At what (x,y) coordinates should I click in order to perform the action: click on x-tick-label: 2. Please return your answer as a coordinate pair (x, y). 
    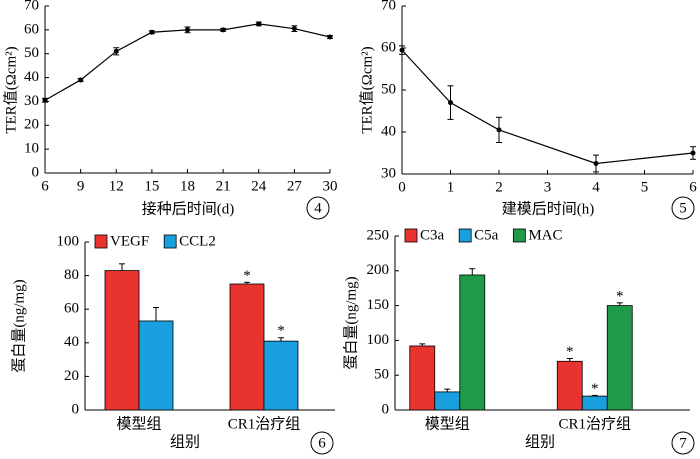
    Looking at the image, I should click on (499, 187).